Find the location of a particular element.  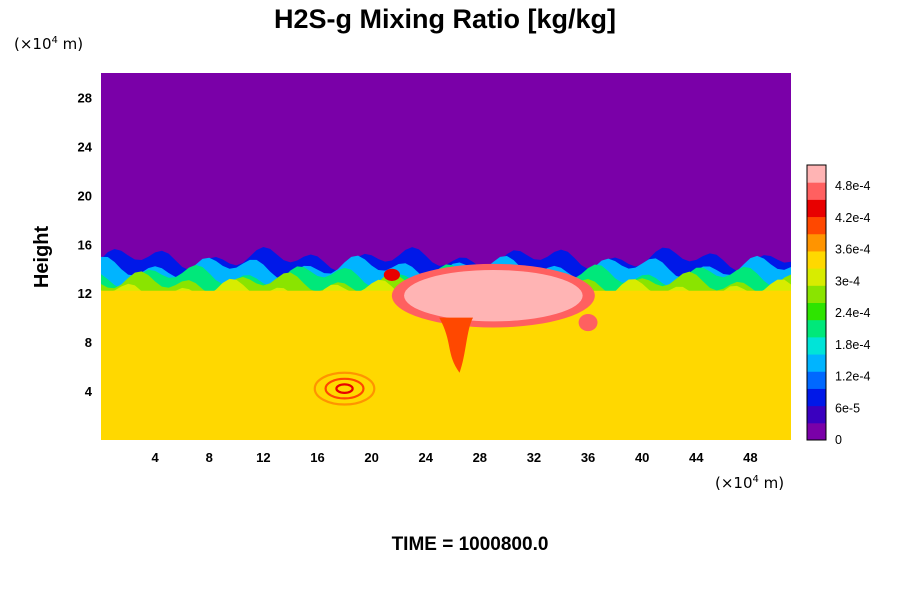

y-tick-label: 20 is located at coordinates (85, 195).